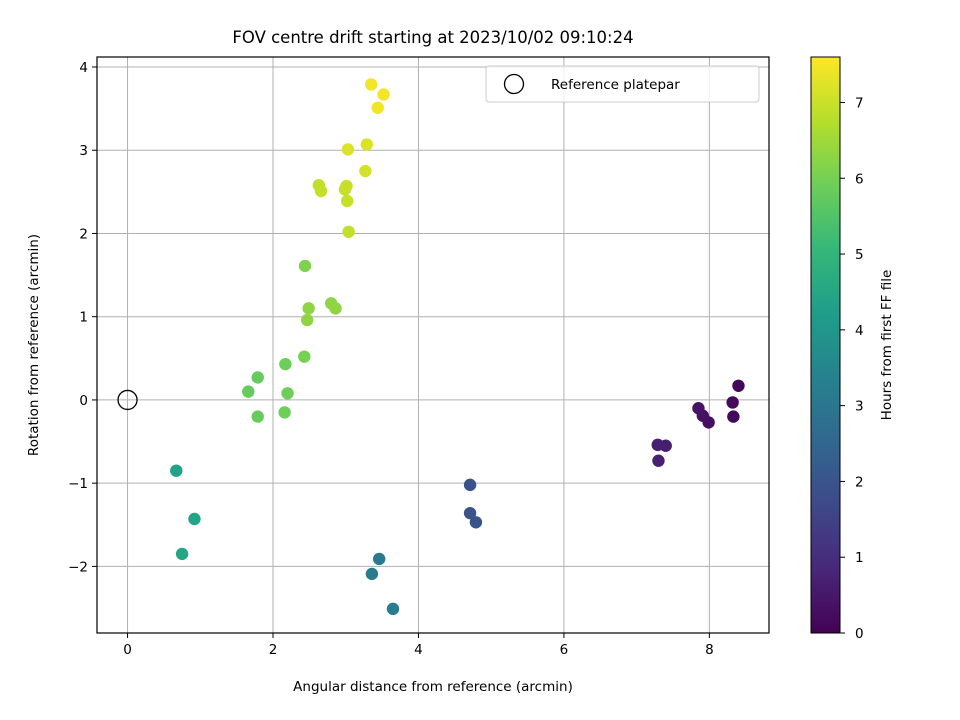 Image resolution: width=960 pixels, height=720 pixels. Describe the element at coordinates (34, 345) in the screenshot. I see `y-axis-label: Rotation from reference (arcmin)` at that location.